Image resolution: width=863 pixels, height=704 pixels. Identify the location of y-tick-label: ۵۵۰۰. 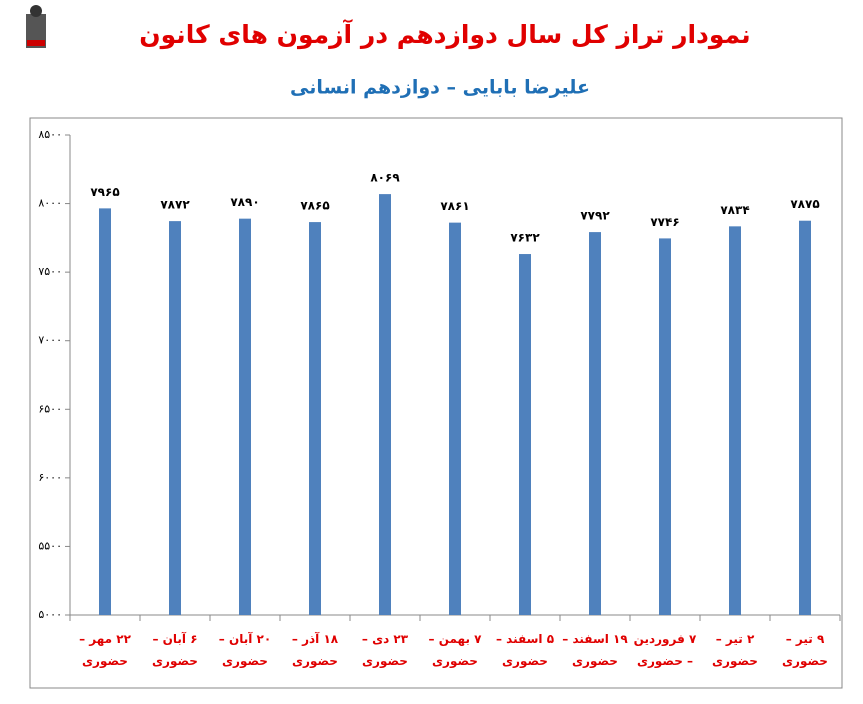
(50, 545).